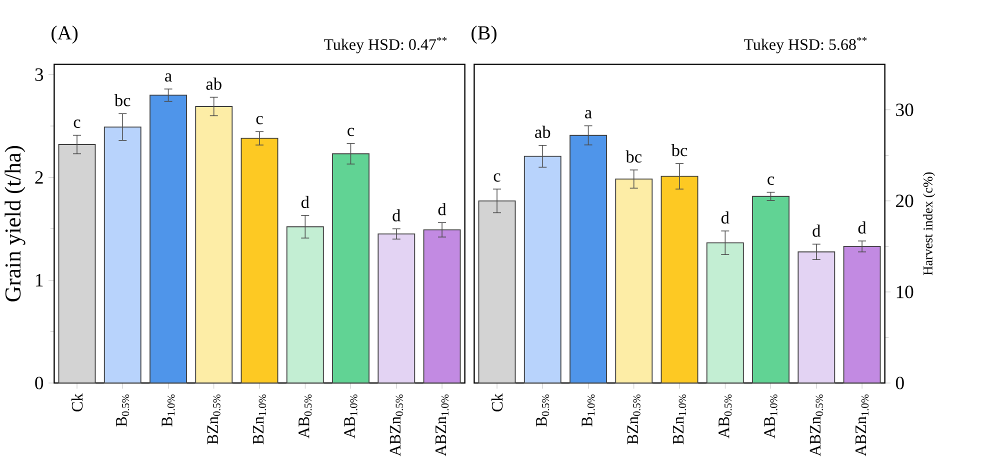 This screenshot has width=981, height=468. What do you see at coordinates (15, 224) in the screenshot?
I see `y-axis-title: Grain yield (t/ha)` at bounding box center [15, 224].